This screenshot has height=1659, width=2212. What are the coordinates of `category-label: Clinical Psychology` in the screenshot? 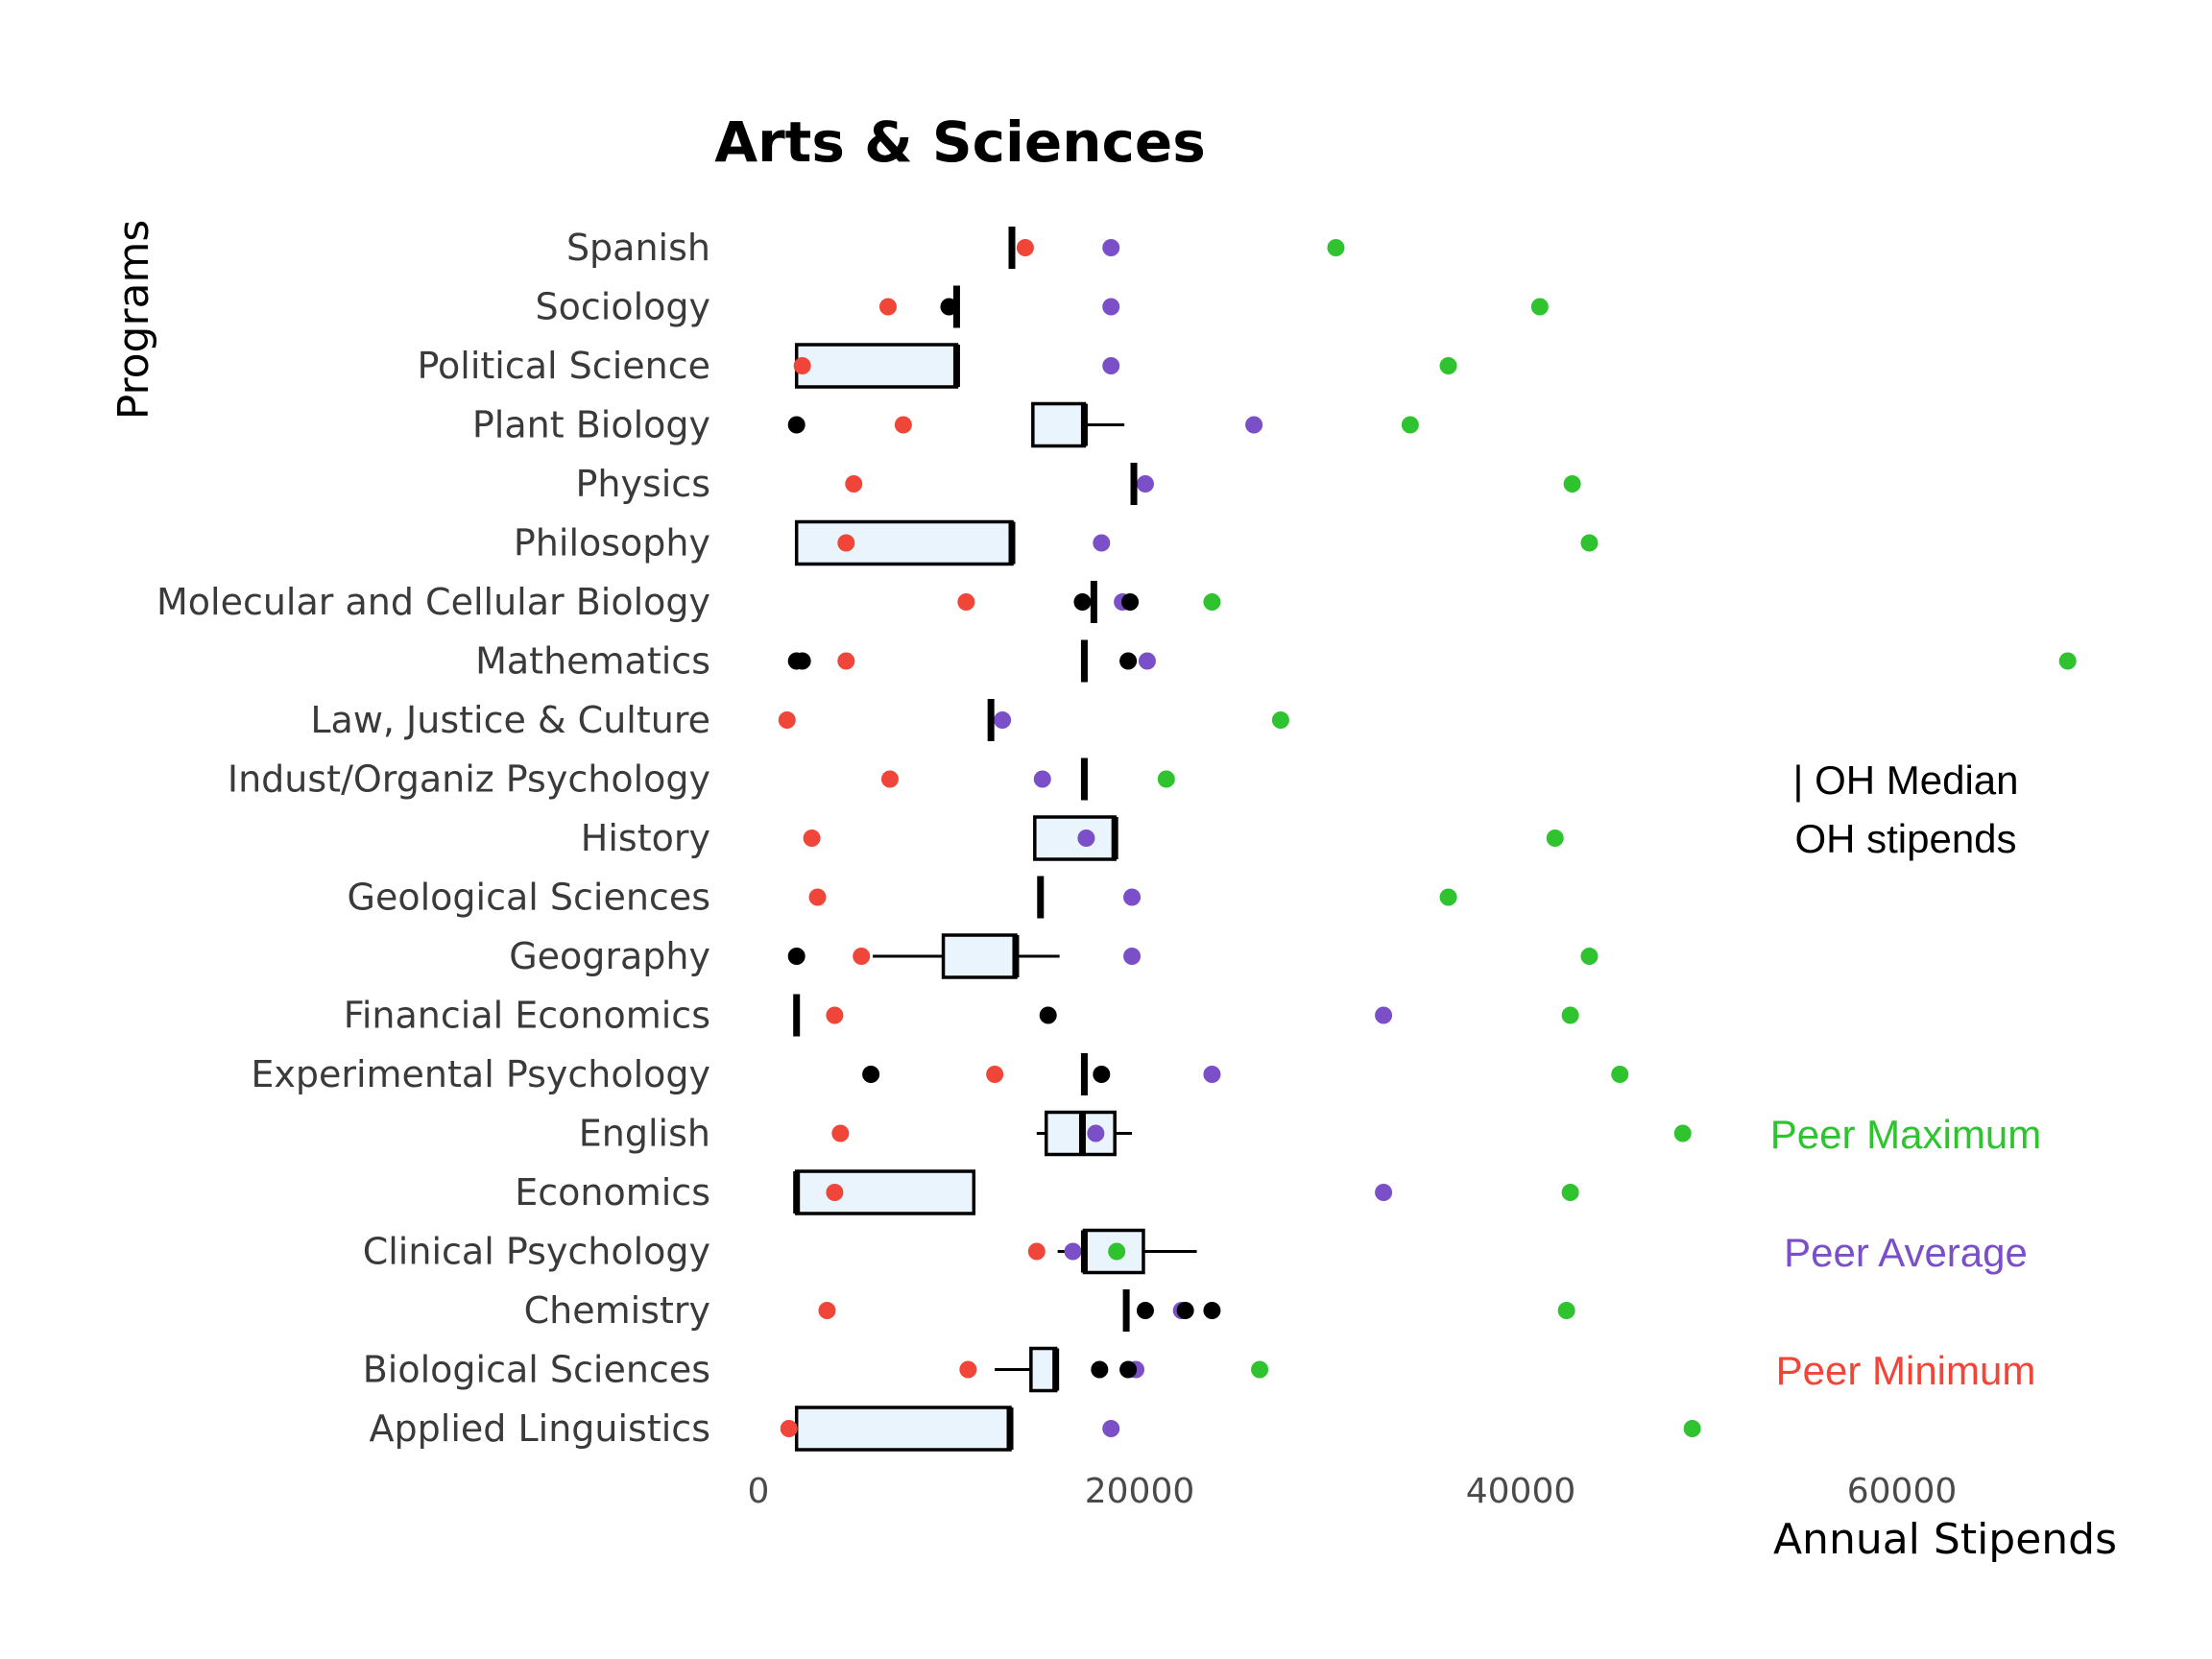 It's located at (536, 1252).